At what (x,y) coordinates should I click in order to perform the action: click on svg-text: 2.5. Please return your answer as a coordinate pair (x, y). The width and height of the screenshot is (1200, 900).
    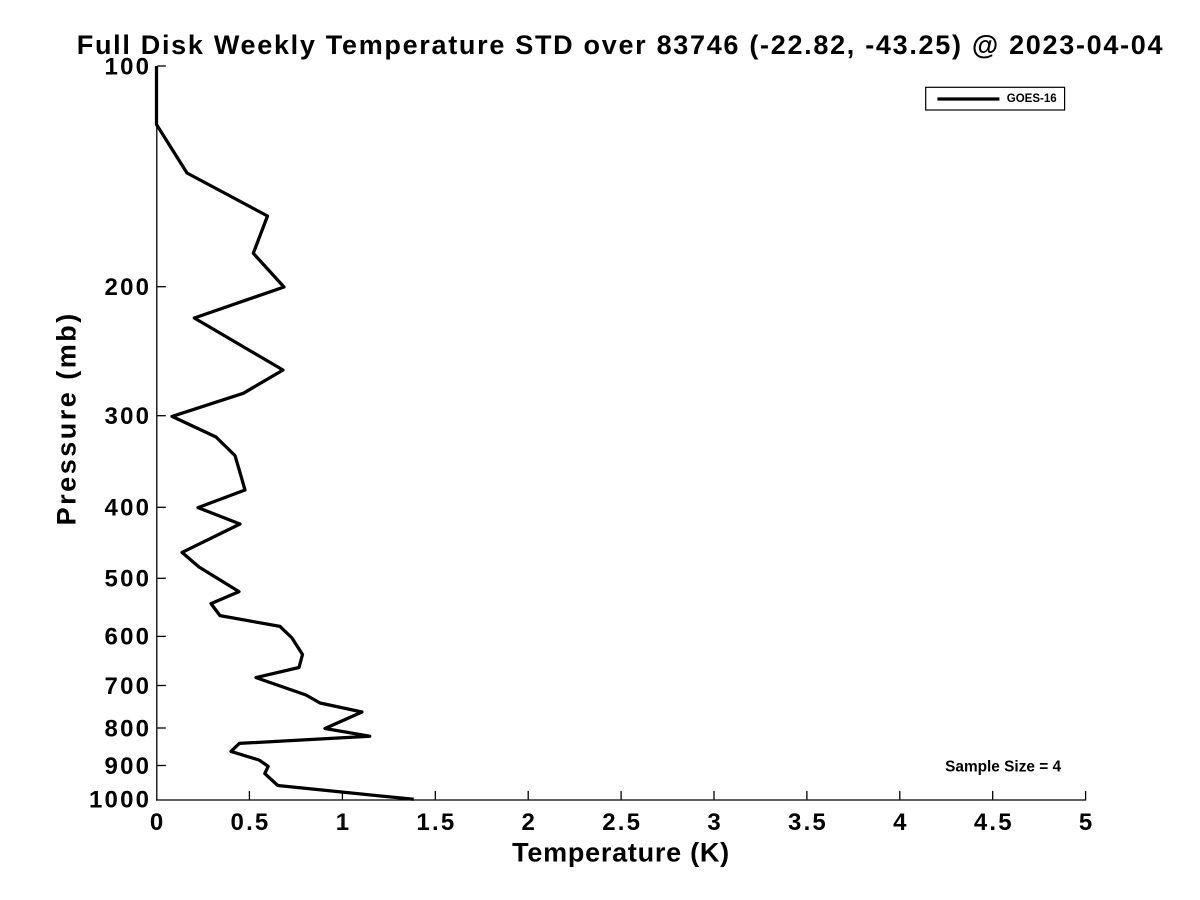
    Looking at the image, I should click on (622, 822).